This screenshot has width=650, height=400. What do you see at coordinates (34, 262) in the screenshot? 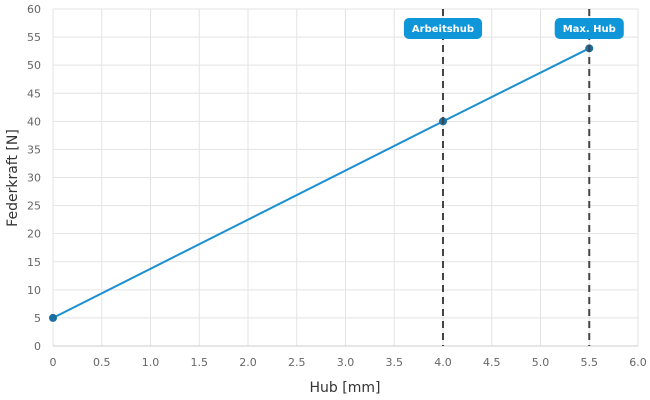
I see `y-tick-label: 15` at bounding box center [34, 262].